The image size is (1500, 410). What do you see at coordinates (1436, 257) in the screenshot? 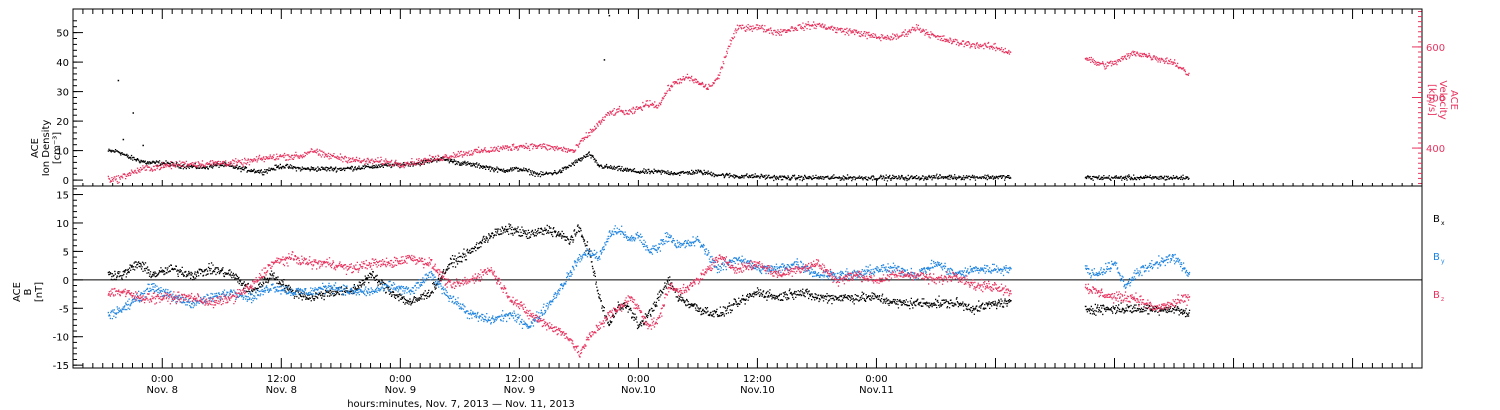
I see `legend-by-main: B` at bounding box center [1436, 257].